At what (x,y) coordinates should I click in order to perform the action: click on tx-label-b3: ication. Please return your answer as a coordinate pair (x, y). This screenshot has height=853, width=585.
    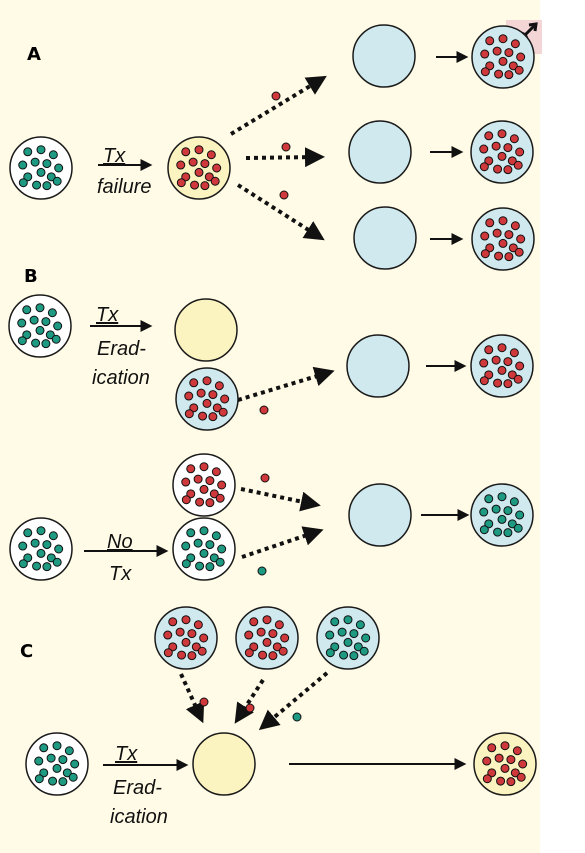
    Looking at the image, I should click on (121, 378).